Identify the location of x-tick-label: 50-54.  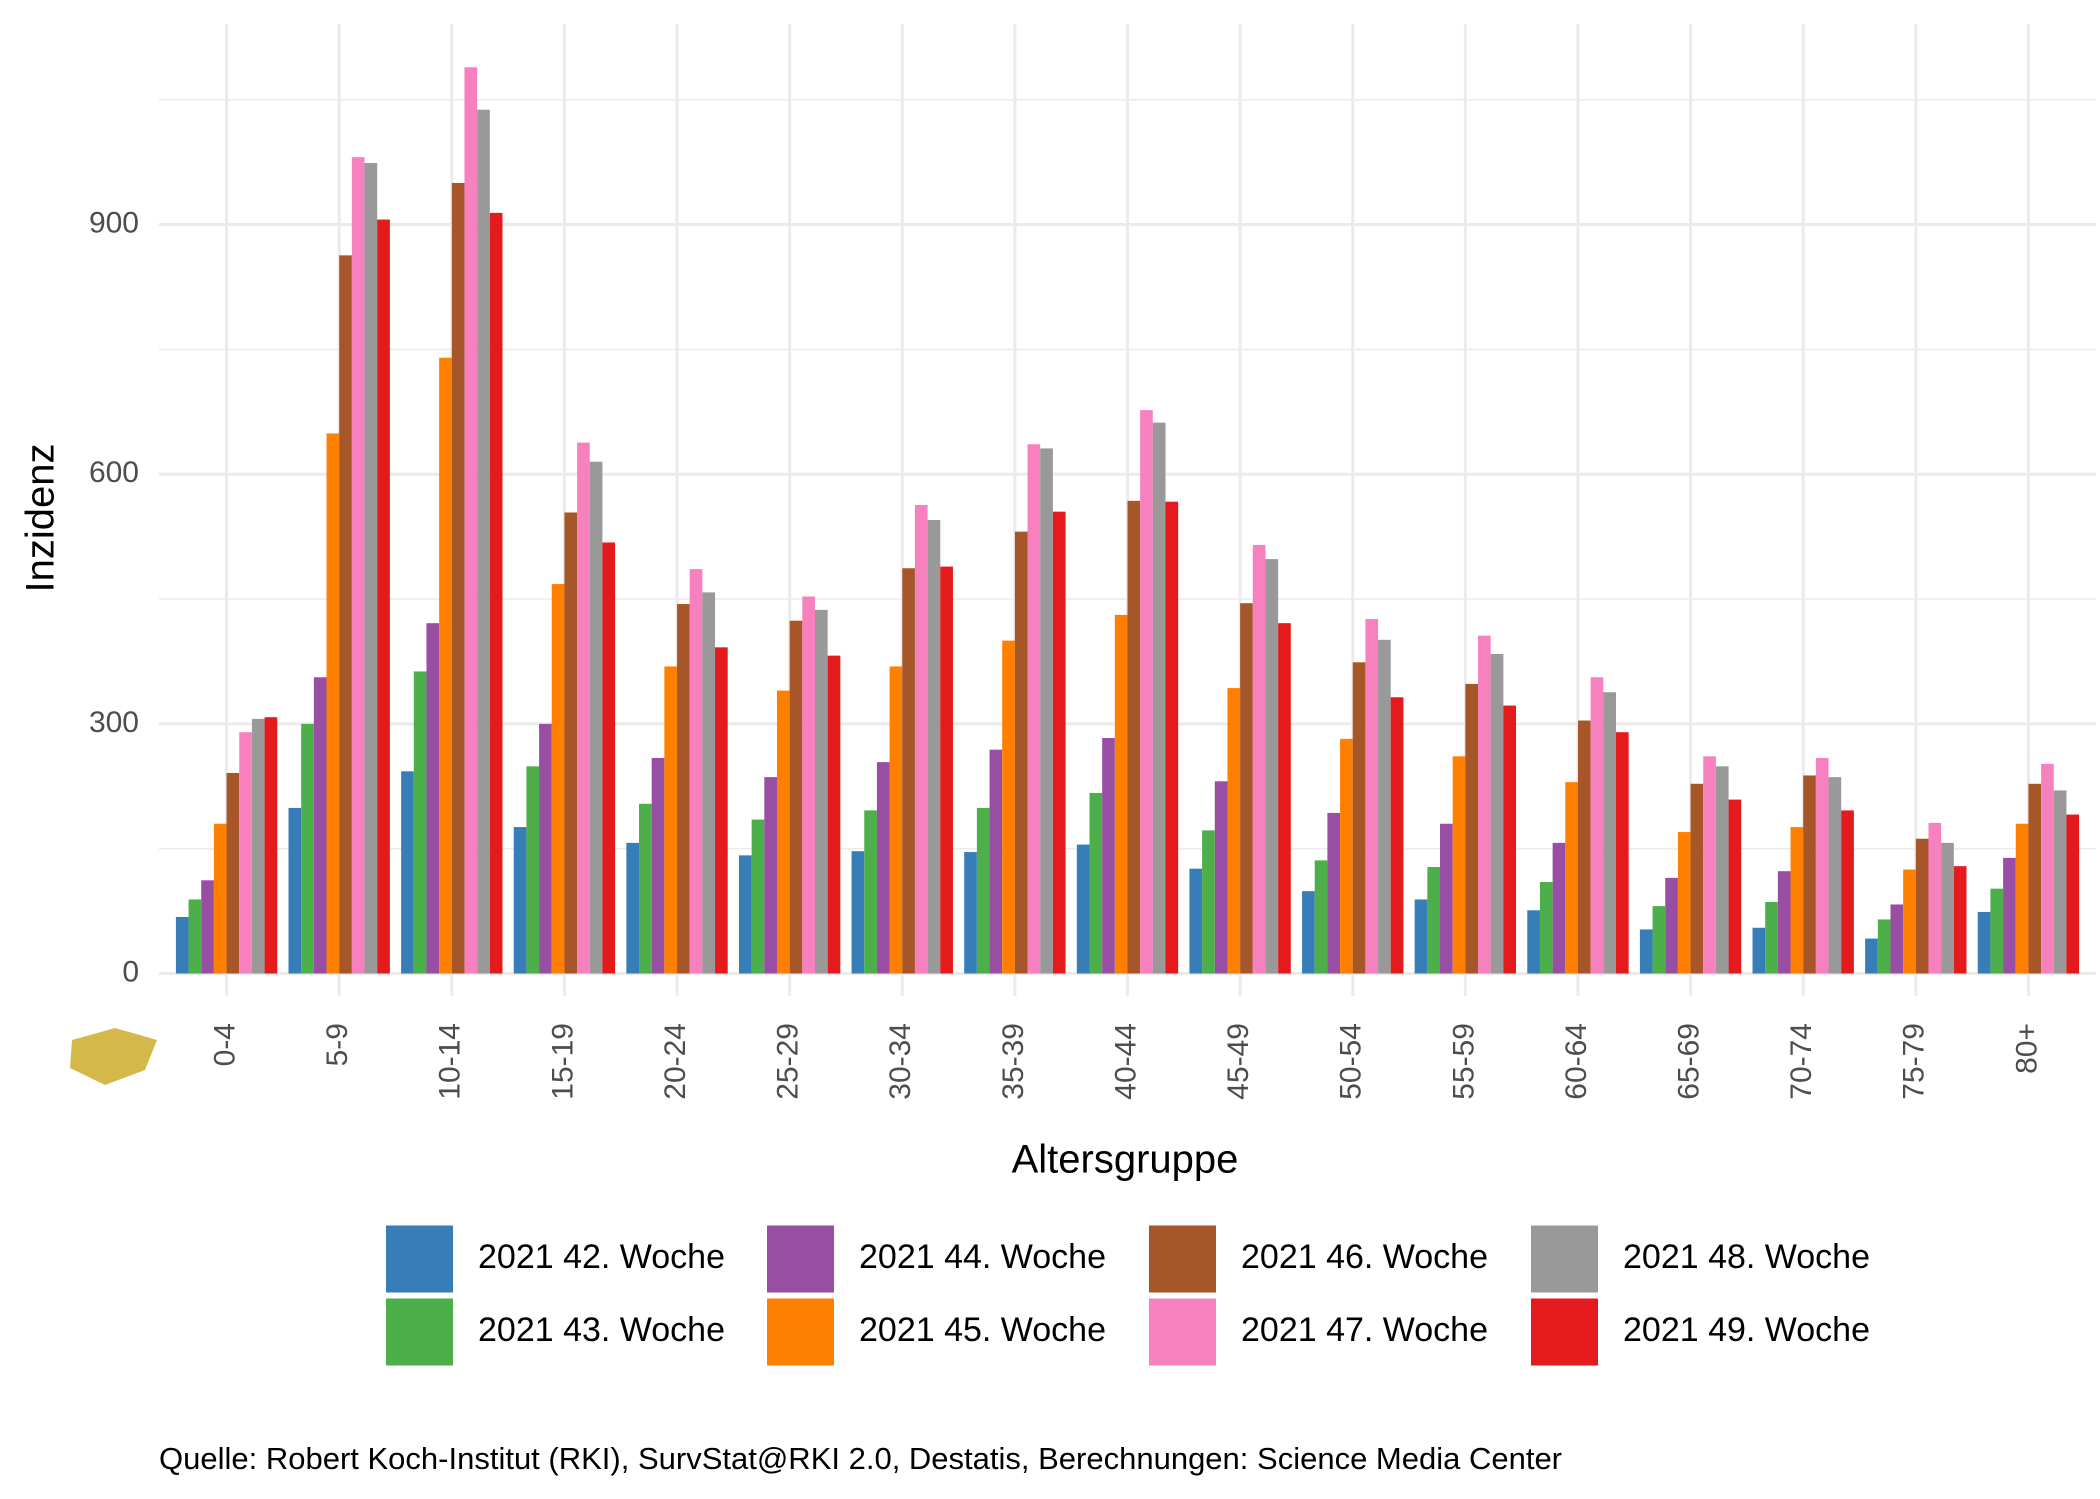
(1351, 1061).